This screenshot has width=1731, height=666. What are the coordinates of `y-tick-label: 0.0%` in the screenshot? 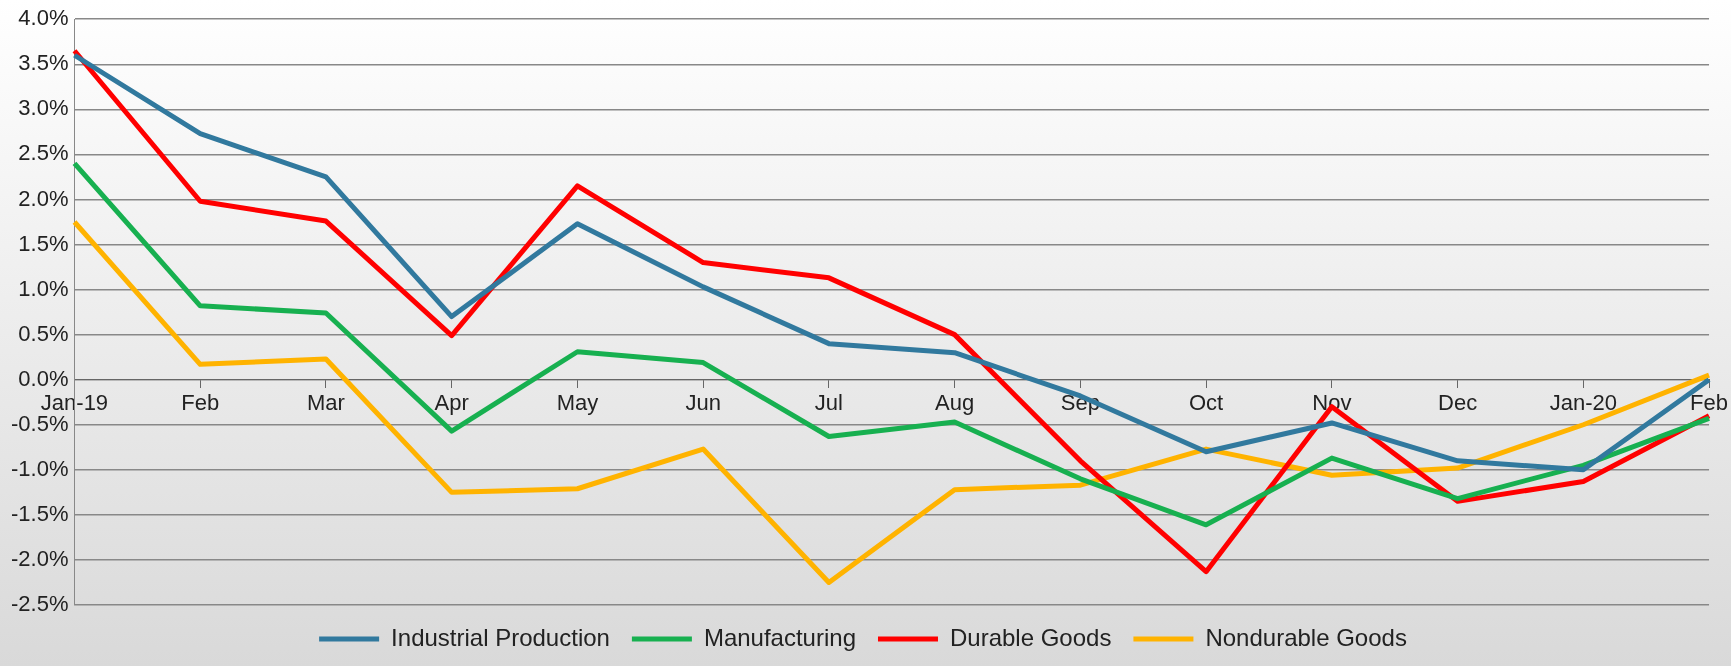 It's located at (43, 378).